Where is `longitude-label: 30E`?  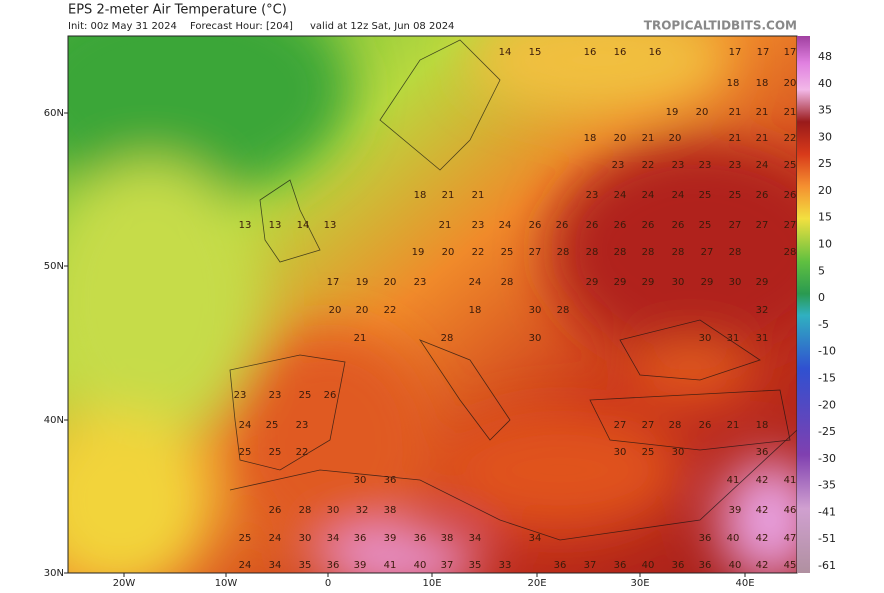 longitude-label: 30E is located at coordinates (639, 583).